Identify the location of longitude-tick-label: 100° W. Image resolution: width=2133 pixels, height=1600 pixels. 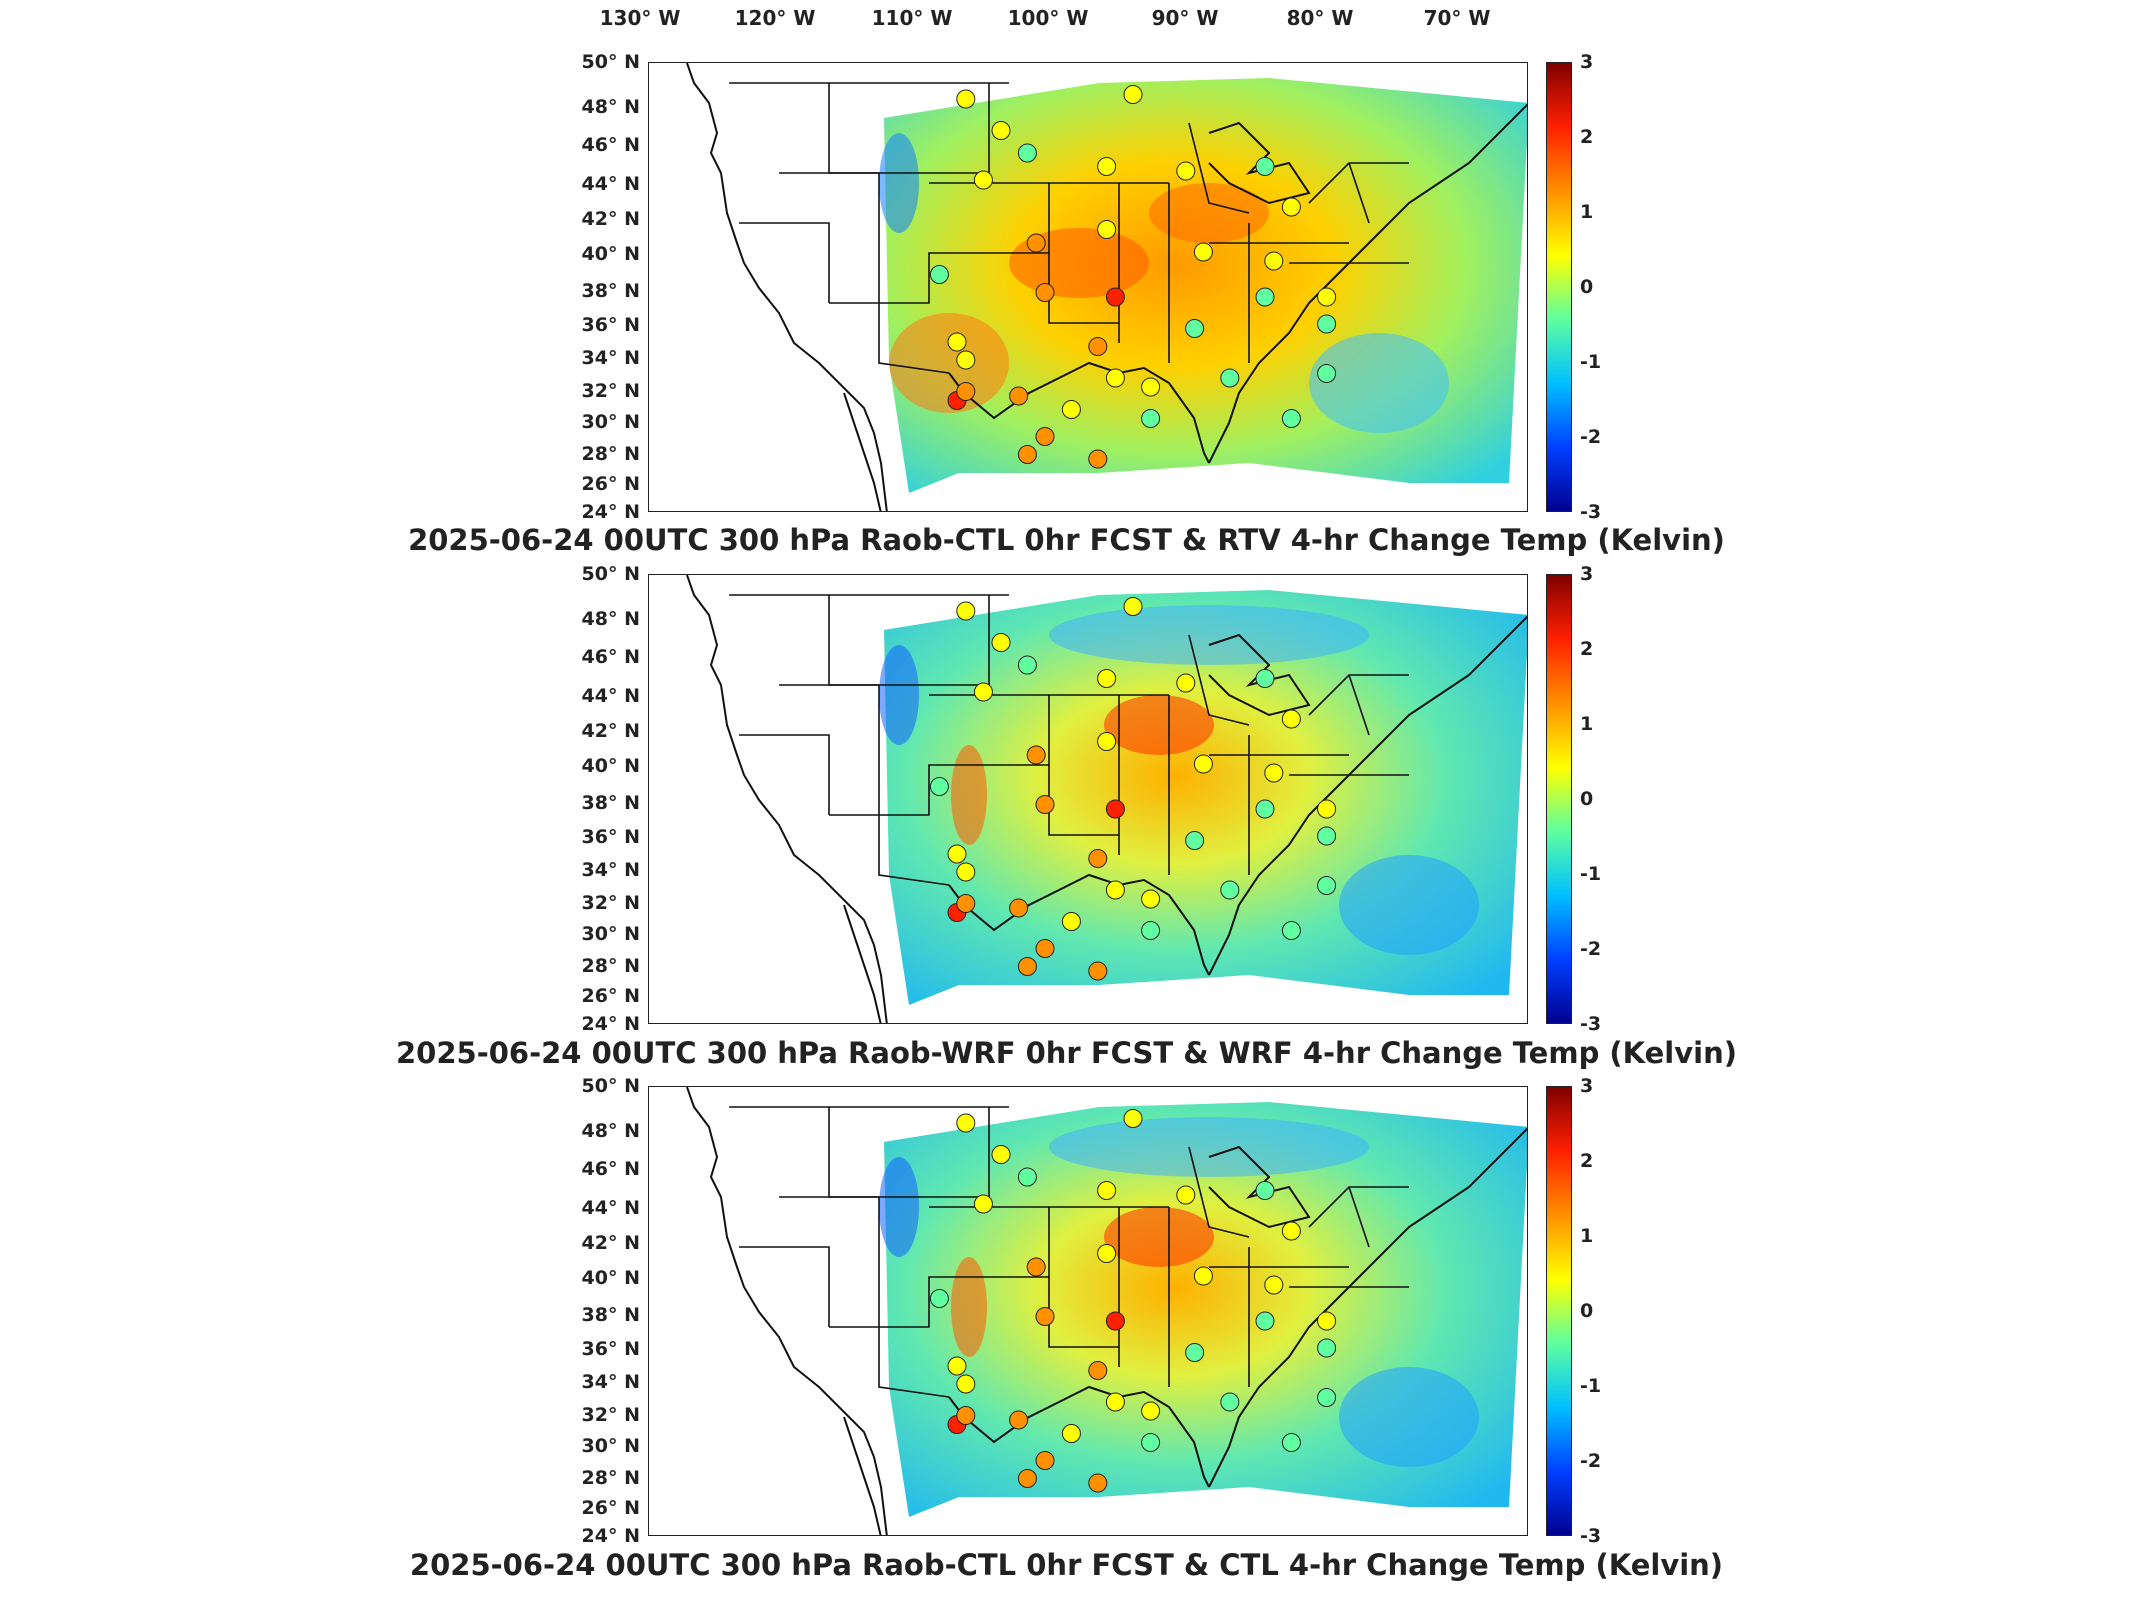
(1048, 18).